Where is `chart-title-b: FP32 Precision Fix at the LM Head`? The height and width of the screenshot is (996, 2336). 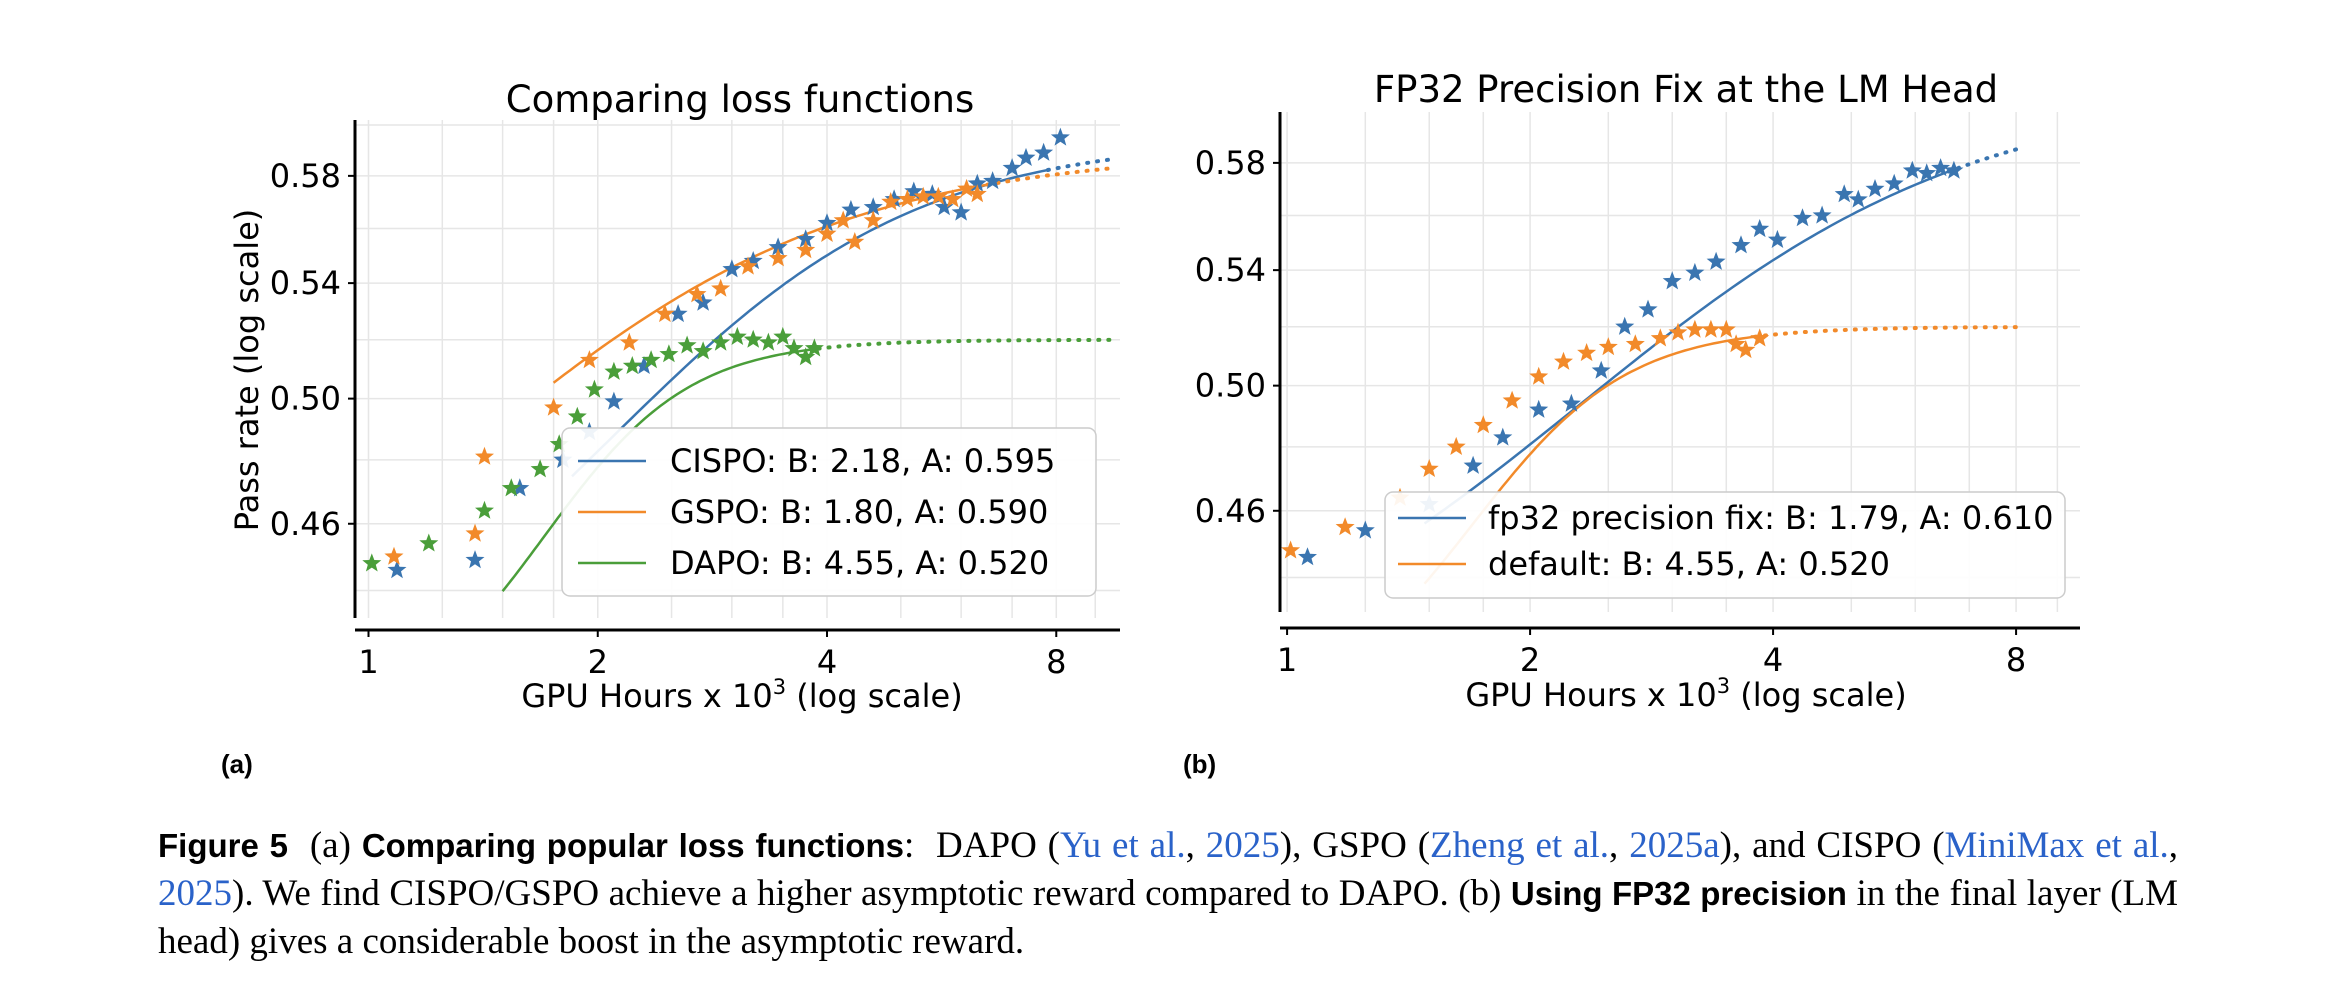
chart-title-b: FP32 Precision Fix at the LM Head is located at coordinates (1686, 89).